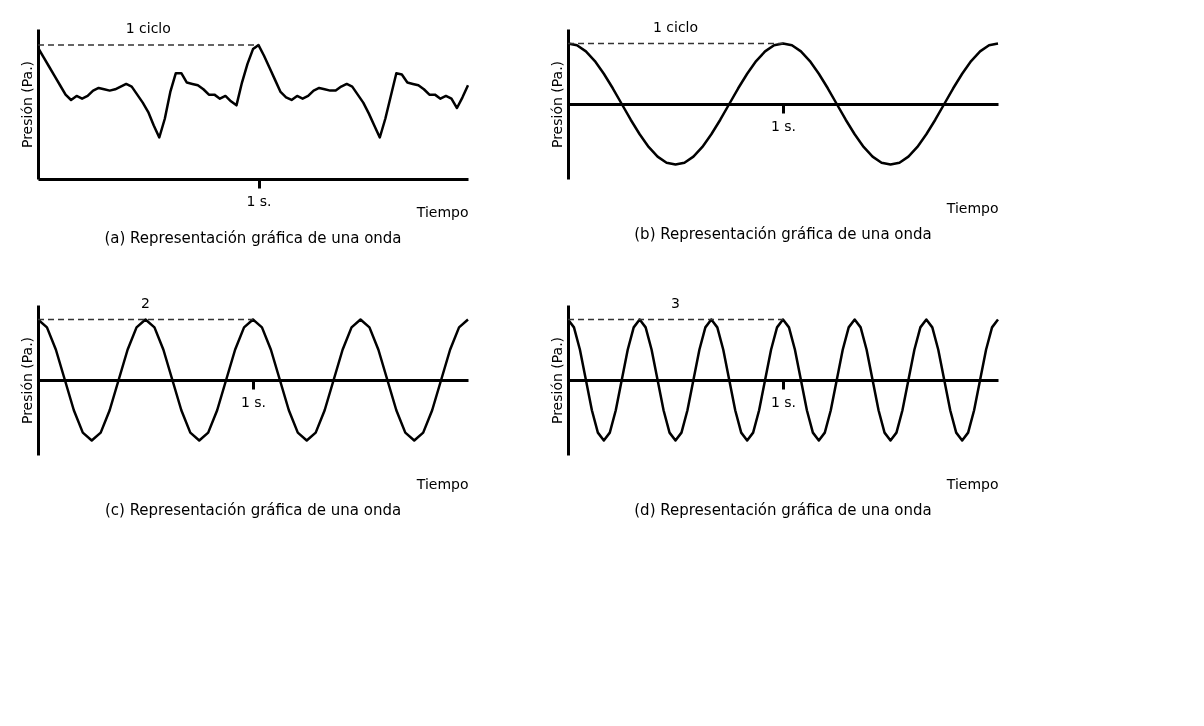  What do you see at coordinates (783, 234) in the screenshot?
I see `text: (b) Representación gráfica de una onda` at bounding box center [783, 234].